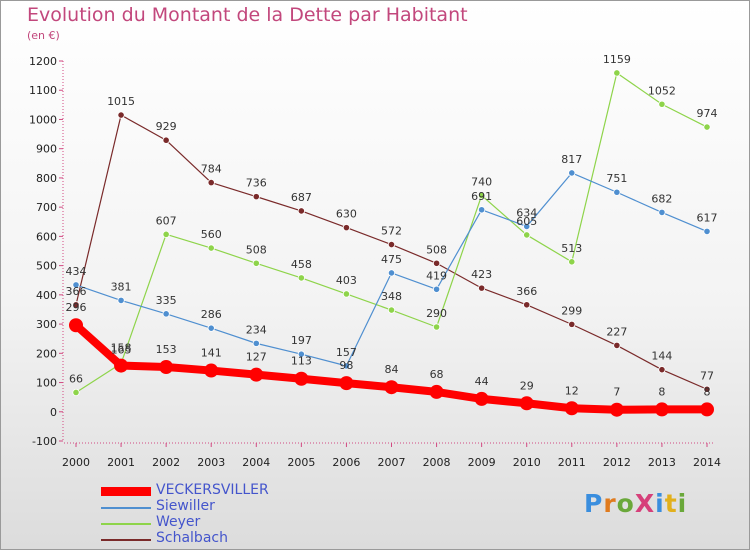 The width and height of the screenshot is (750, 550). What do you see at coordinates (346, 365) in the screenshot?
I see `data-label-veckersviller: 98` at bounding box center [346, 365].